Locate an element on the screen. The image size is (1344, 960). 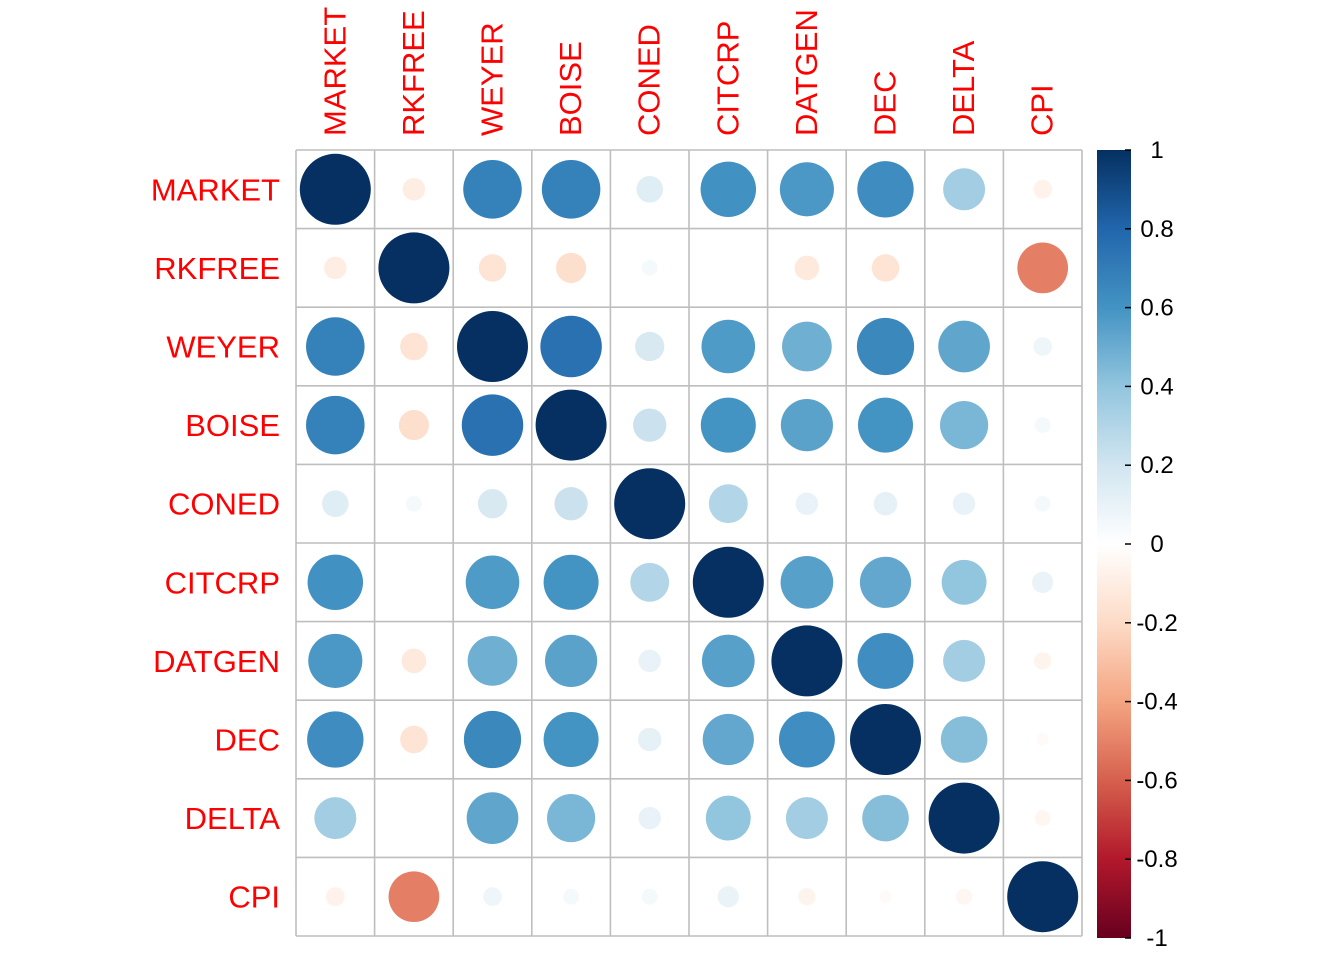
color-legend: 1 0.8 0.6 0.4 0.2 0 -0.2 -0.4 -0.6 -0.8 -1 is located at coordinates (1137, 544).